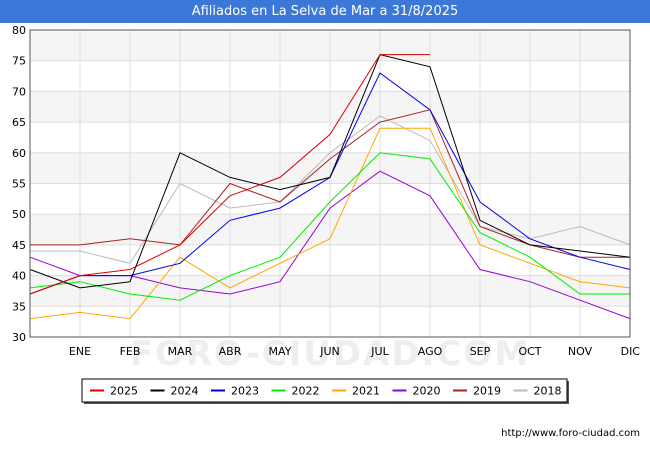  What do you see at coordinates (487, 391) in the screenshot?
I see `legend-label-2019: 2019` at bounding box center [487, 391].